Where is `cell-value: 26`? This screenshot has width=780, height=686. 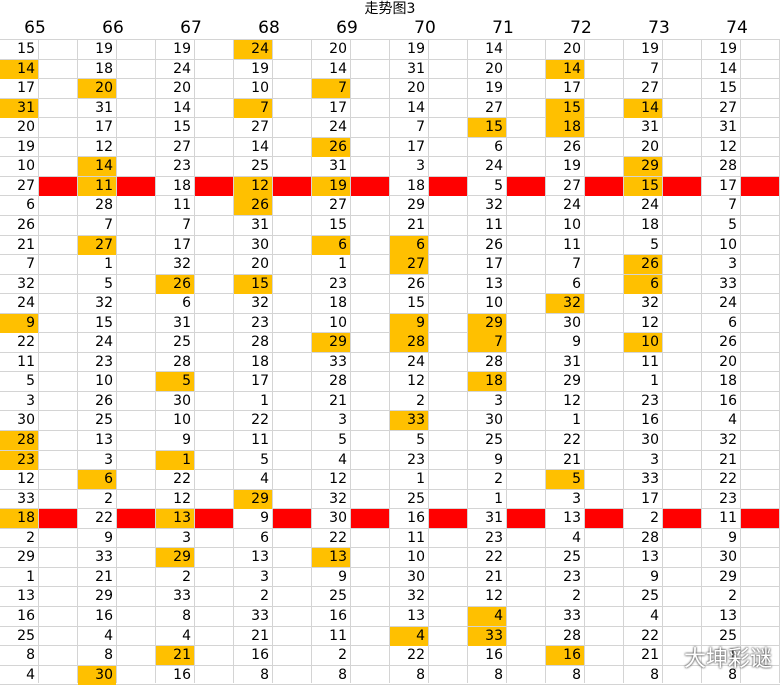
cell-value: 26 is located at coordinates (104, 401).